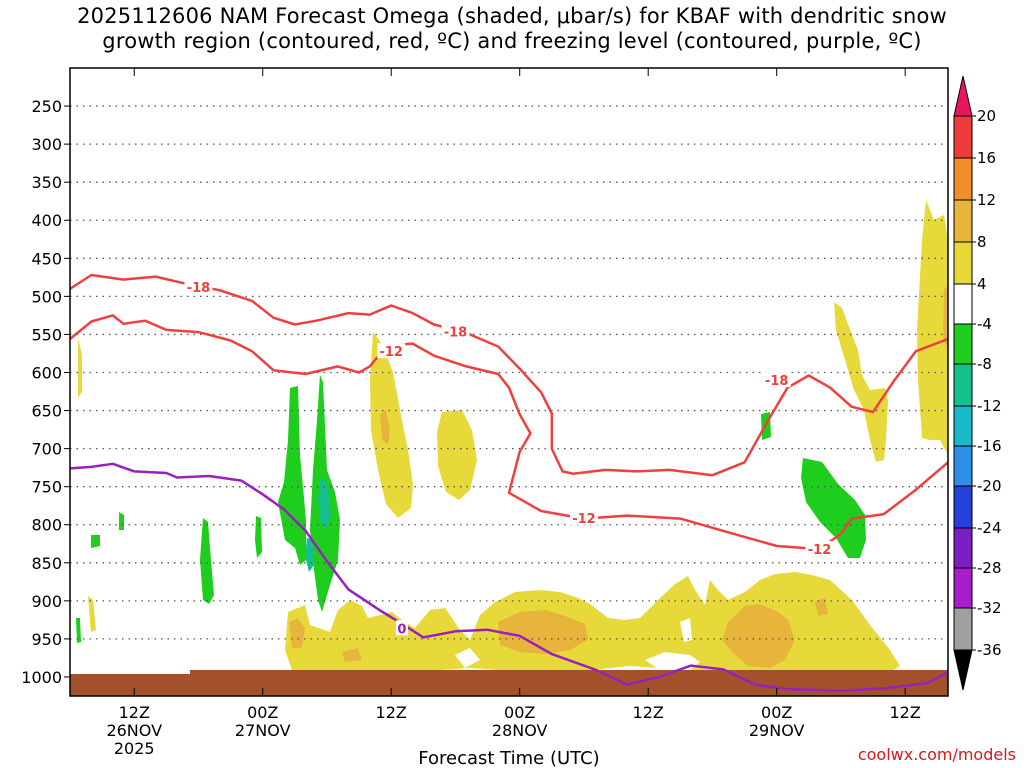 The height and width of the screenshot is (768, 1024). What do you see at coordinates (977, 383) in the screenshot?
I see `colorbar: 20 16 12 8 4 -4 -8 -12 -16 -20 -24 -28 -32 -36` at bounding box center [977, 383].